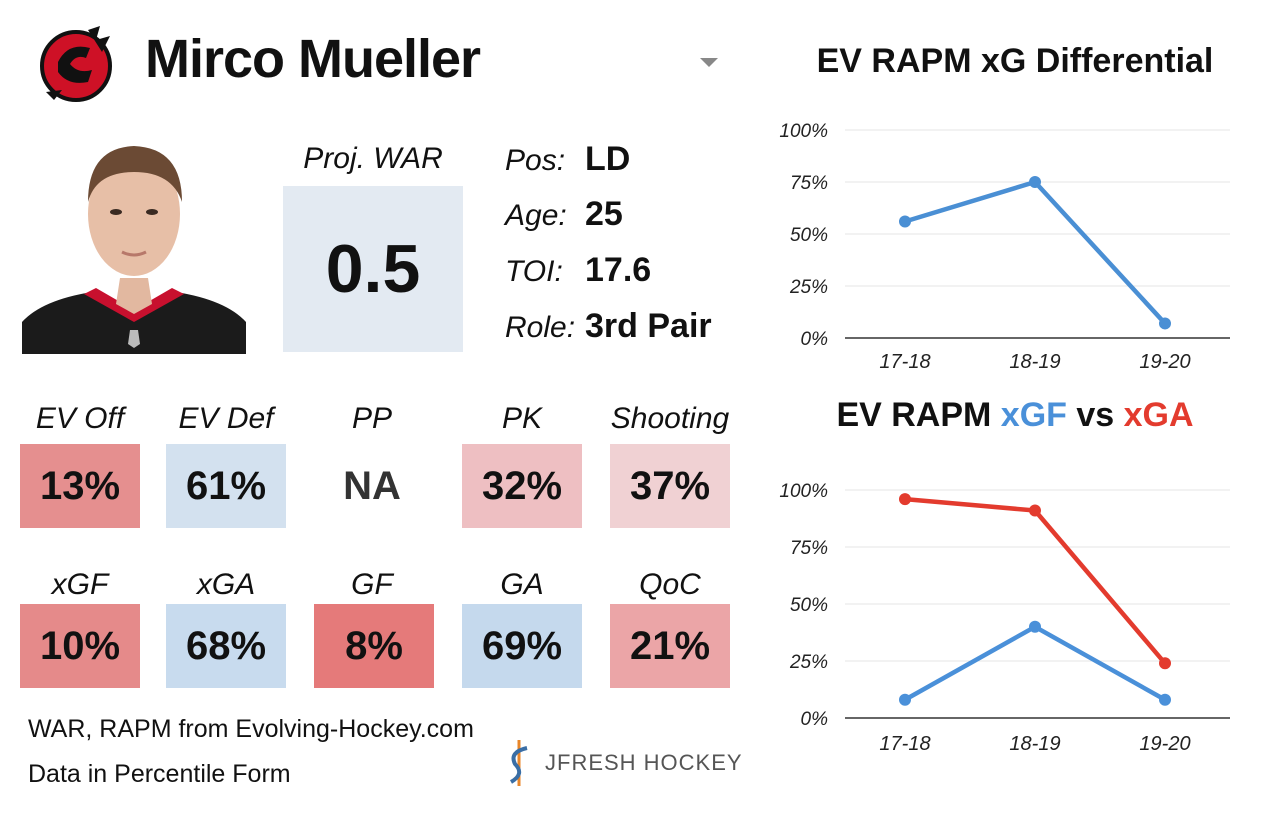  I want to click on source-note: WAR, RAPM from Evolving-Hockey.com, so click(251, 729).